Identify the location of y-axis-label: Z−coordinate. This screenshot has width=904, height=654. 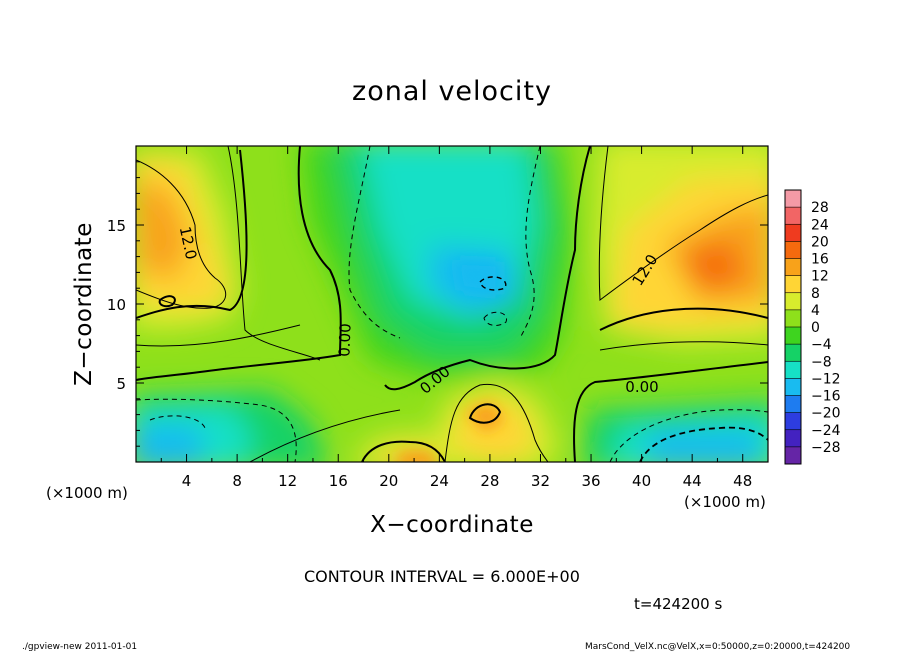
(84, 304).